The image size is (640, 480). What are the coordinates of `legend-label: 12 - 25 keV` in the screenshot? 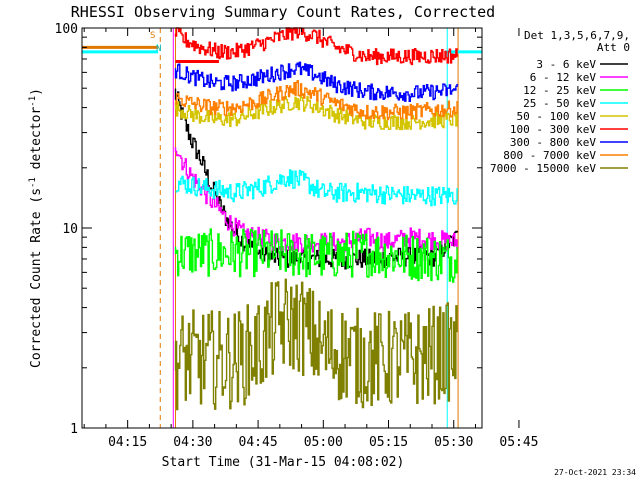 It's located at (559, 90).